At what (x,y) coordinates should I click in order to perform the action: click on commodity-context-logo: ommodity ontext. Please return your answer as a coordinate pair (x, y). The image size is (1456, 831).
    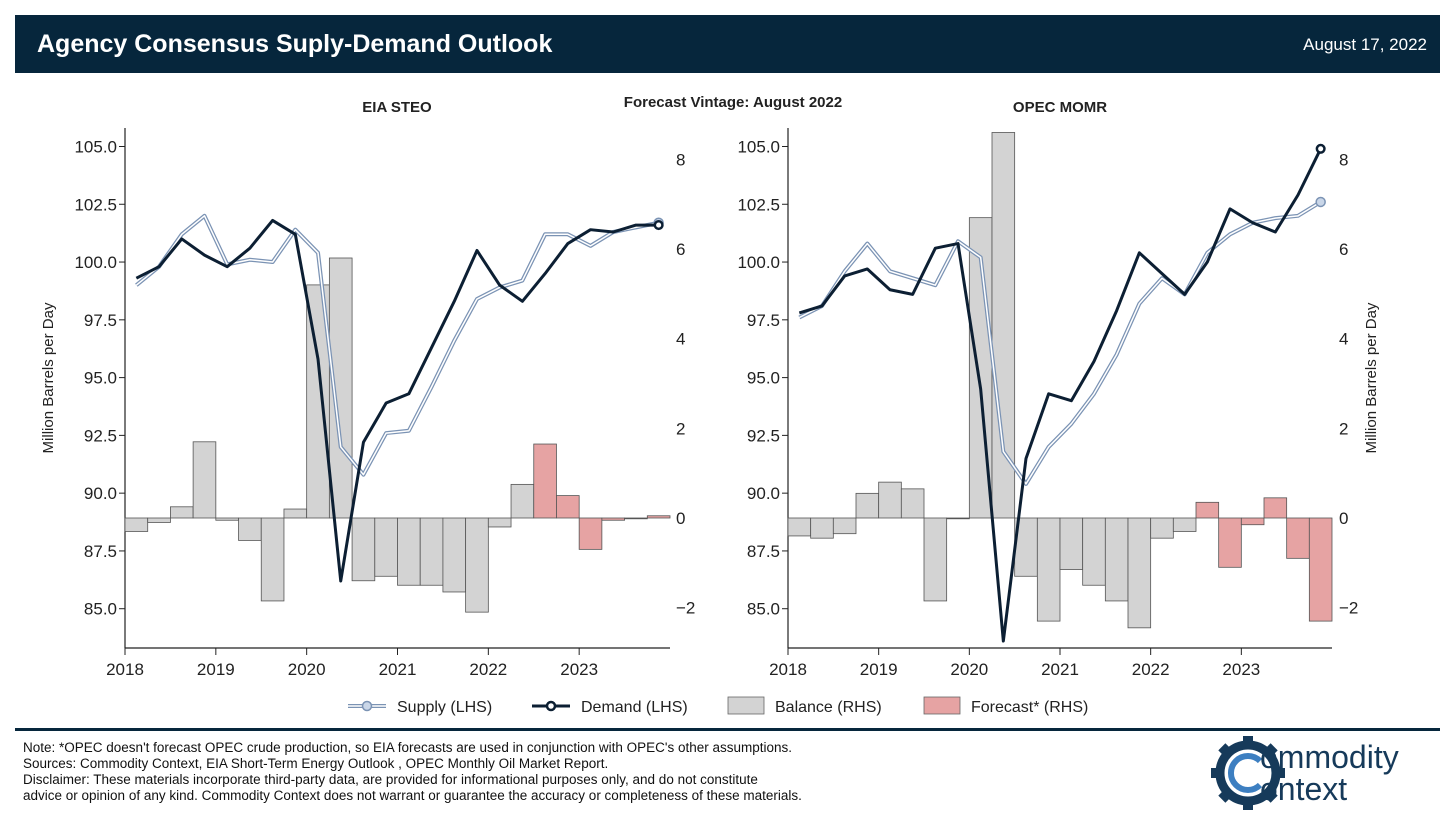
    Looking at the image, I should click on (1325, 773).